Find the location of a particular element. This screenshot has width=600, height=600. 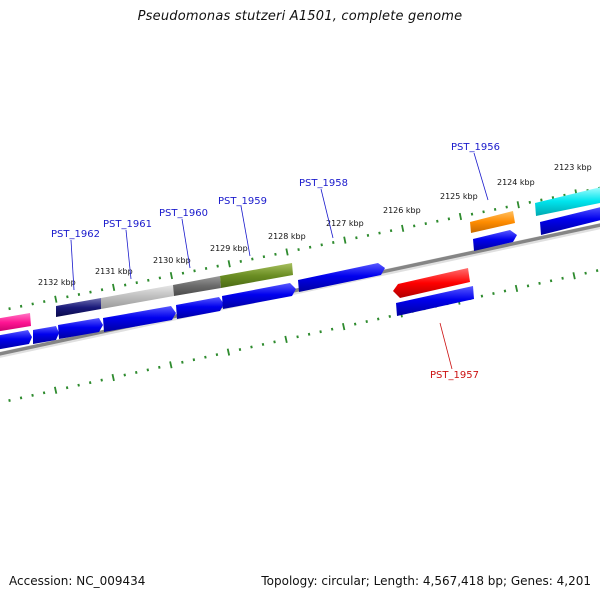

feature-navy is located at coordinates (78, 307).